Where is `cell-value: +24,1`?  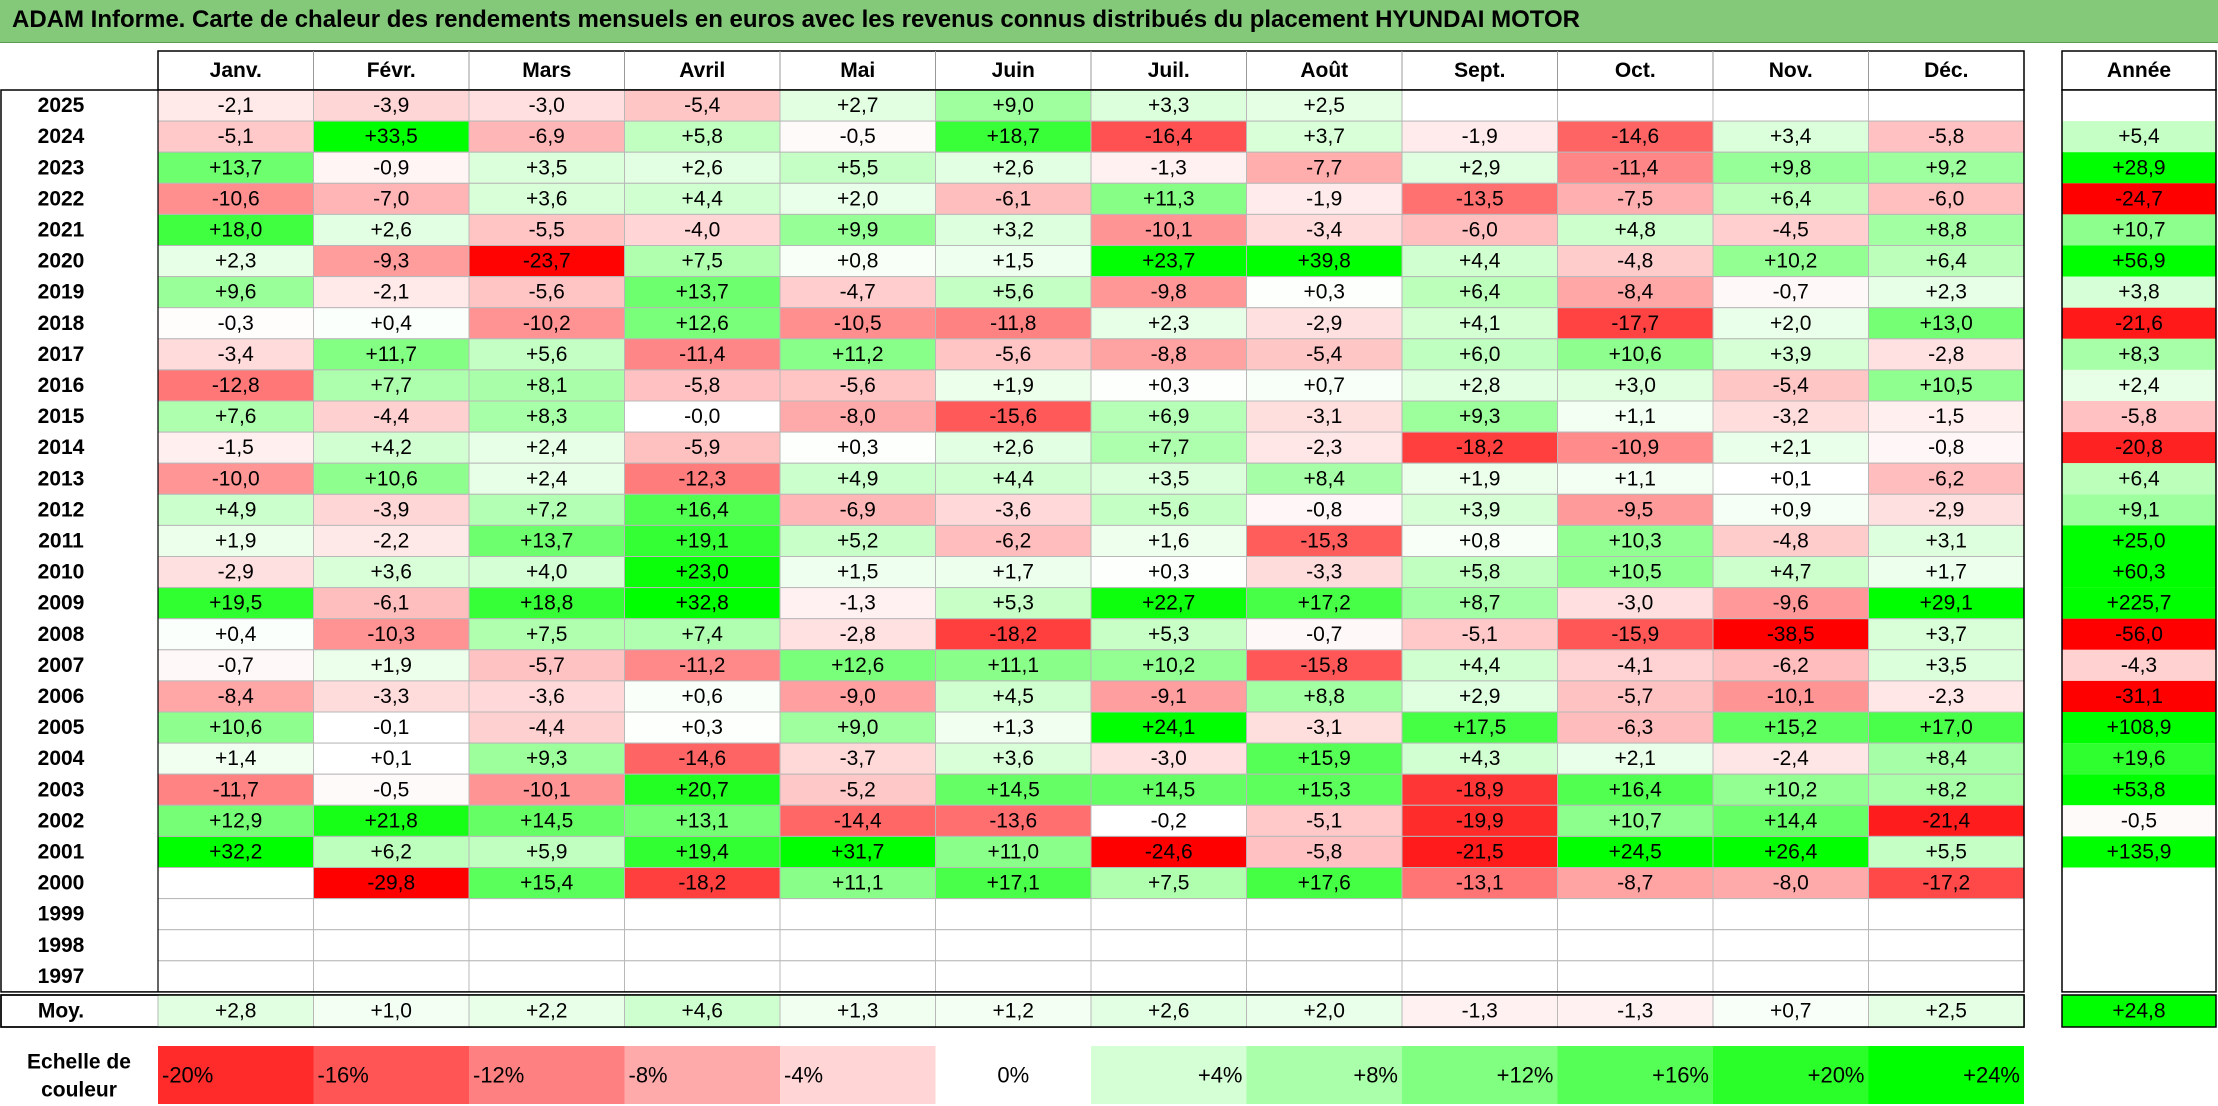 cell-value: +24,1 is located at coordinates (1168, 727).